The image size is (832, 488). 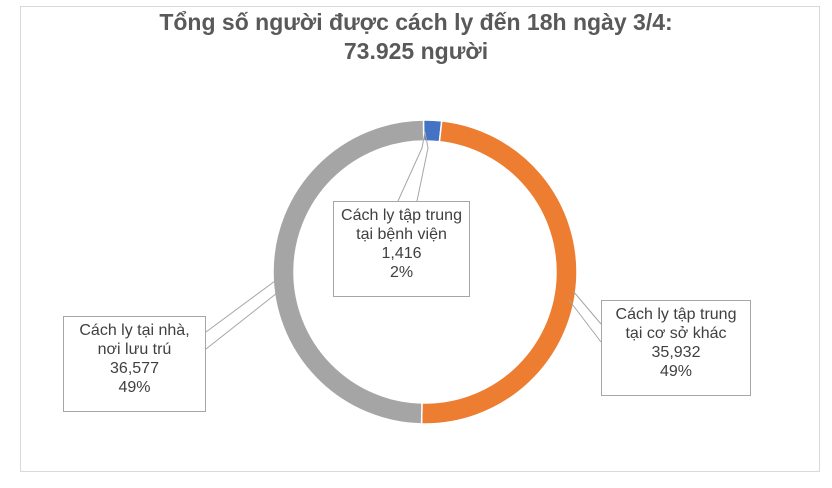 What do you see at coordinates (401, 253) in the screenshot?
I see `data-label-hospital-value: 1,416` at bounding box center [401, 253].